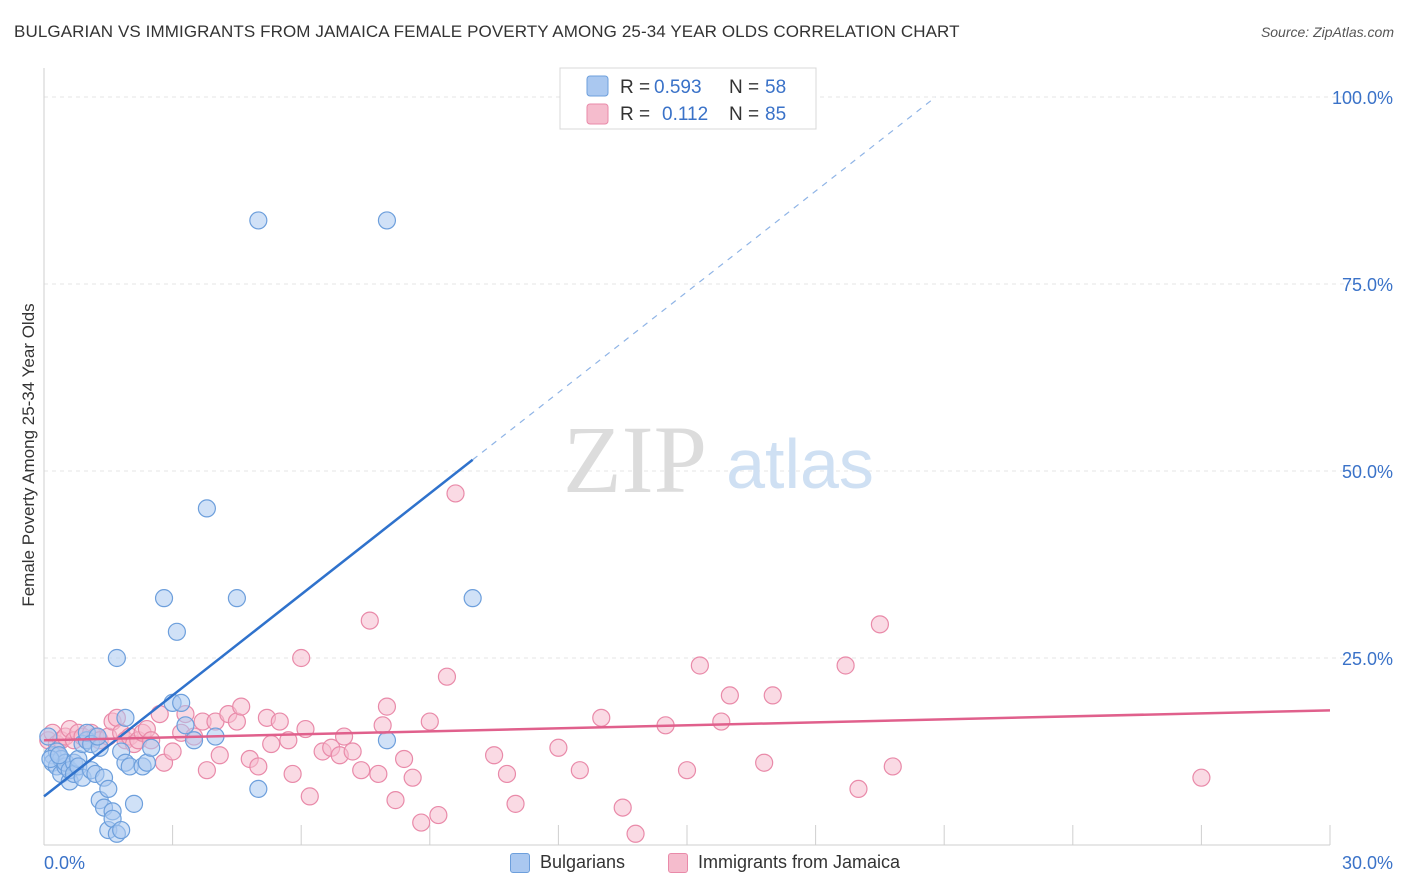 Image resolution: width=1406 pixels, height=892 pixels. I want to click on correlation-legend: R = 0.593 N = 58 R = 0.112 N = 85, so click(688, 98).